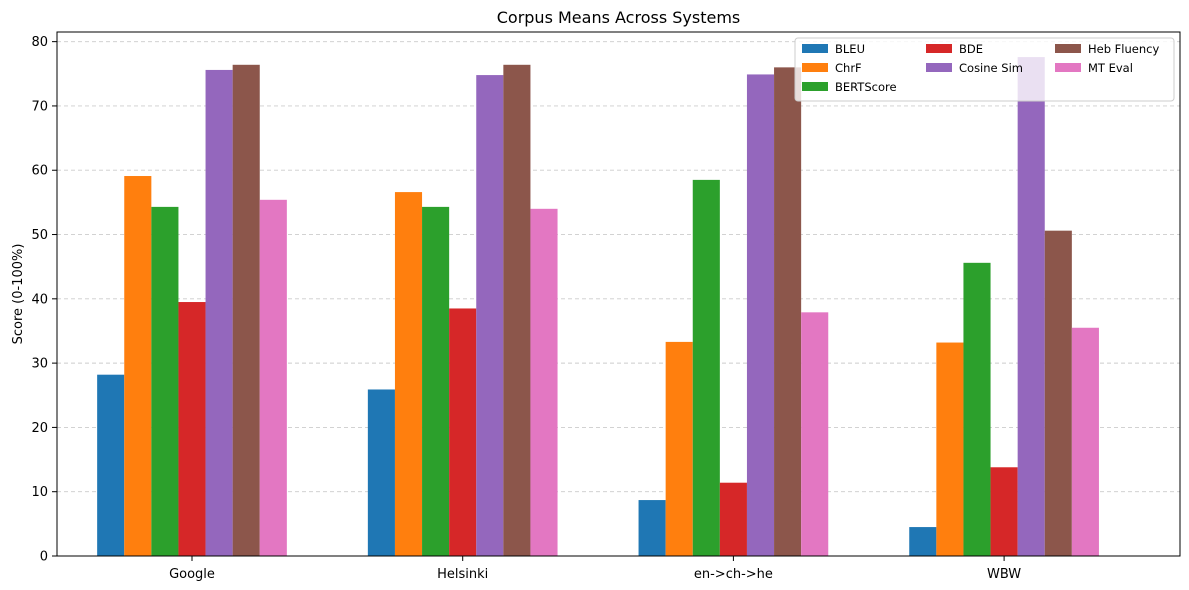  What do you see at coordinates (39, 235) in the screenshot?
I see `y-tick-label: 50` at bounding box center [39, 235].